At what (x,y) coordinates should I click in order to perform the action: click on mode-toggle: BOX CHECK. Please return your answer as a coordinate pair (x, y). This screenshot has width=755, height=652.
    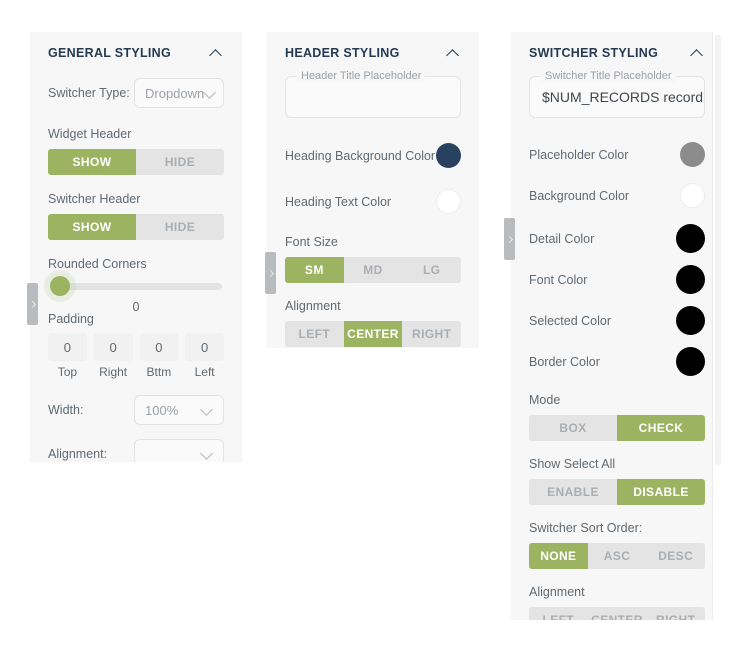
    Looking at the image, I should click on (617, 428).